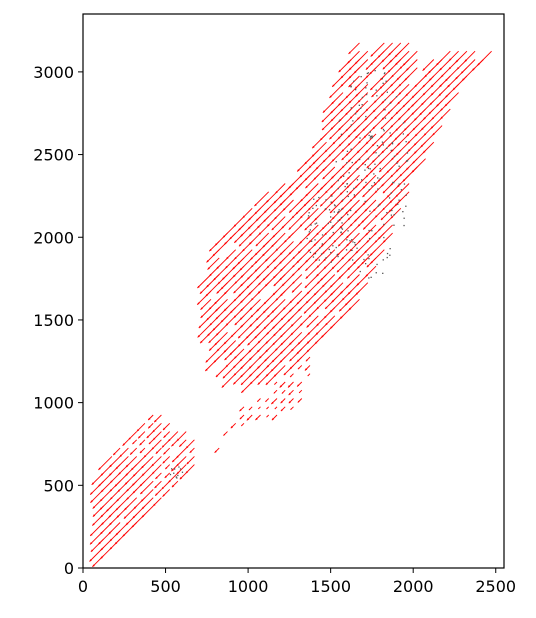  I want to click on x-tick-label: 2000, so click(413, 586).